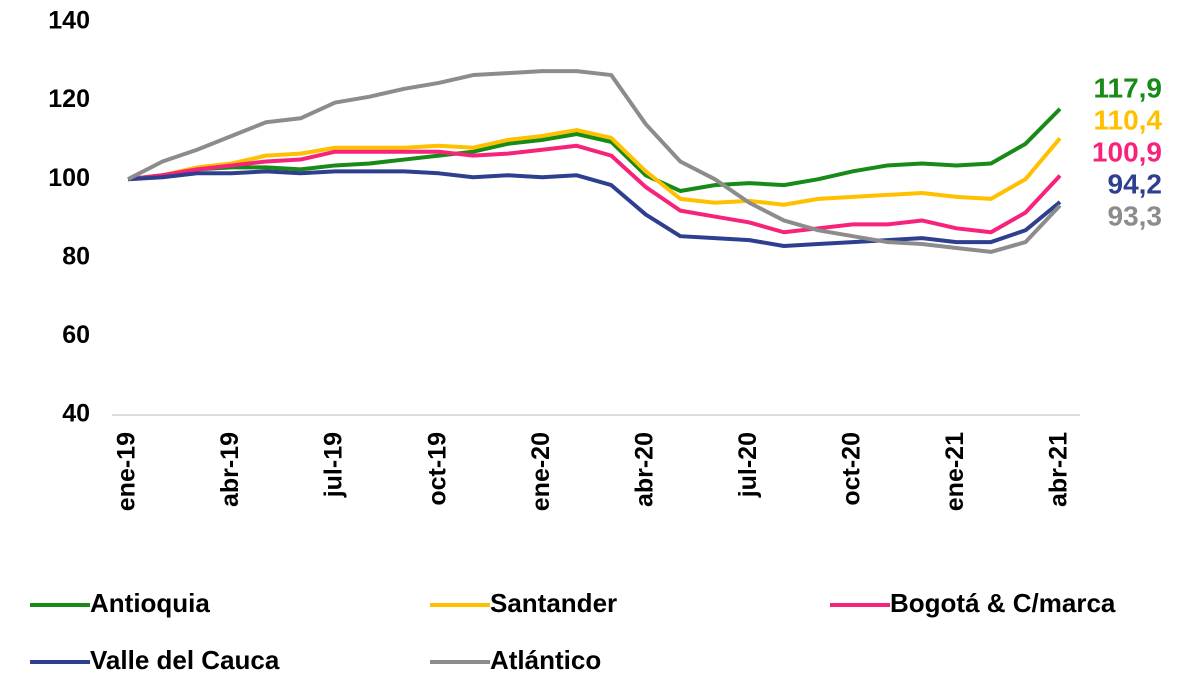  What do you see at coordinates (748, 465) in the screenshot?
I see `x-tick-label: jul-20` at bounding box center [748, 465].